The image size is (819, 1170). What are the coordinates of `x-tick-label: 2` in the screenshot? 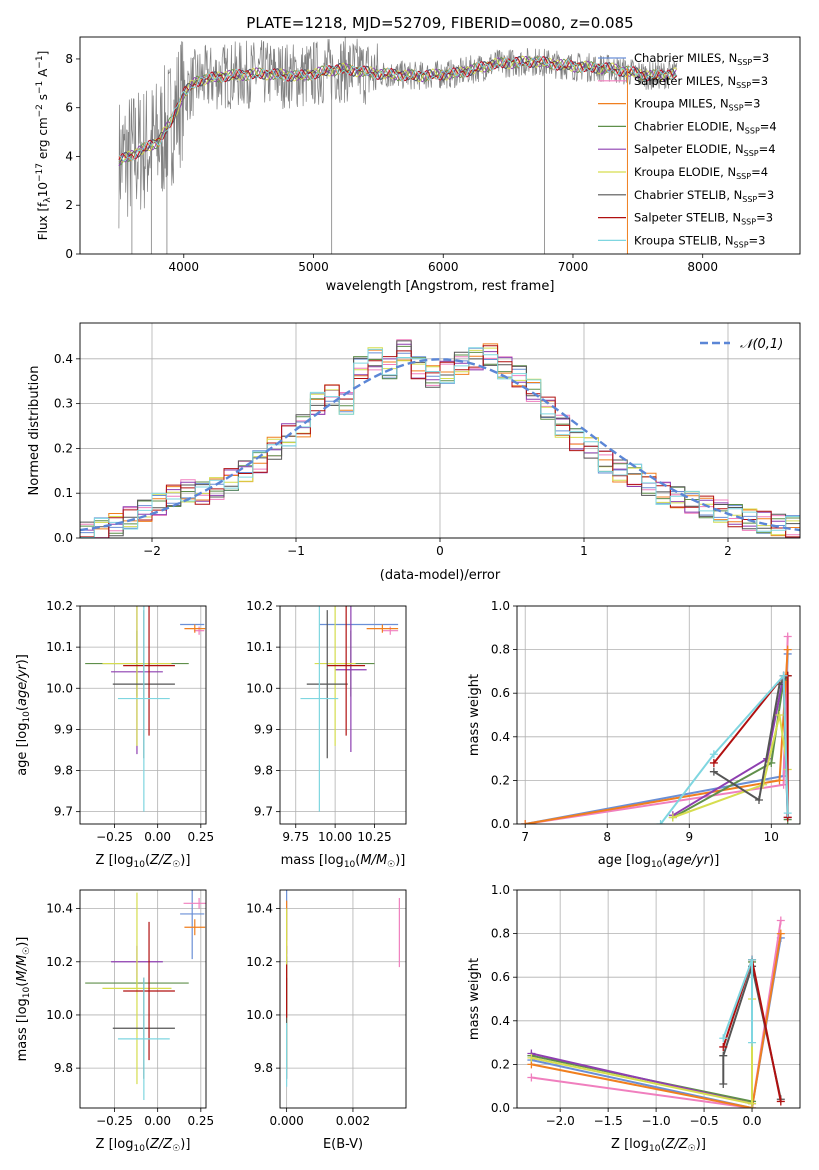 It's located at (728, 551).